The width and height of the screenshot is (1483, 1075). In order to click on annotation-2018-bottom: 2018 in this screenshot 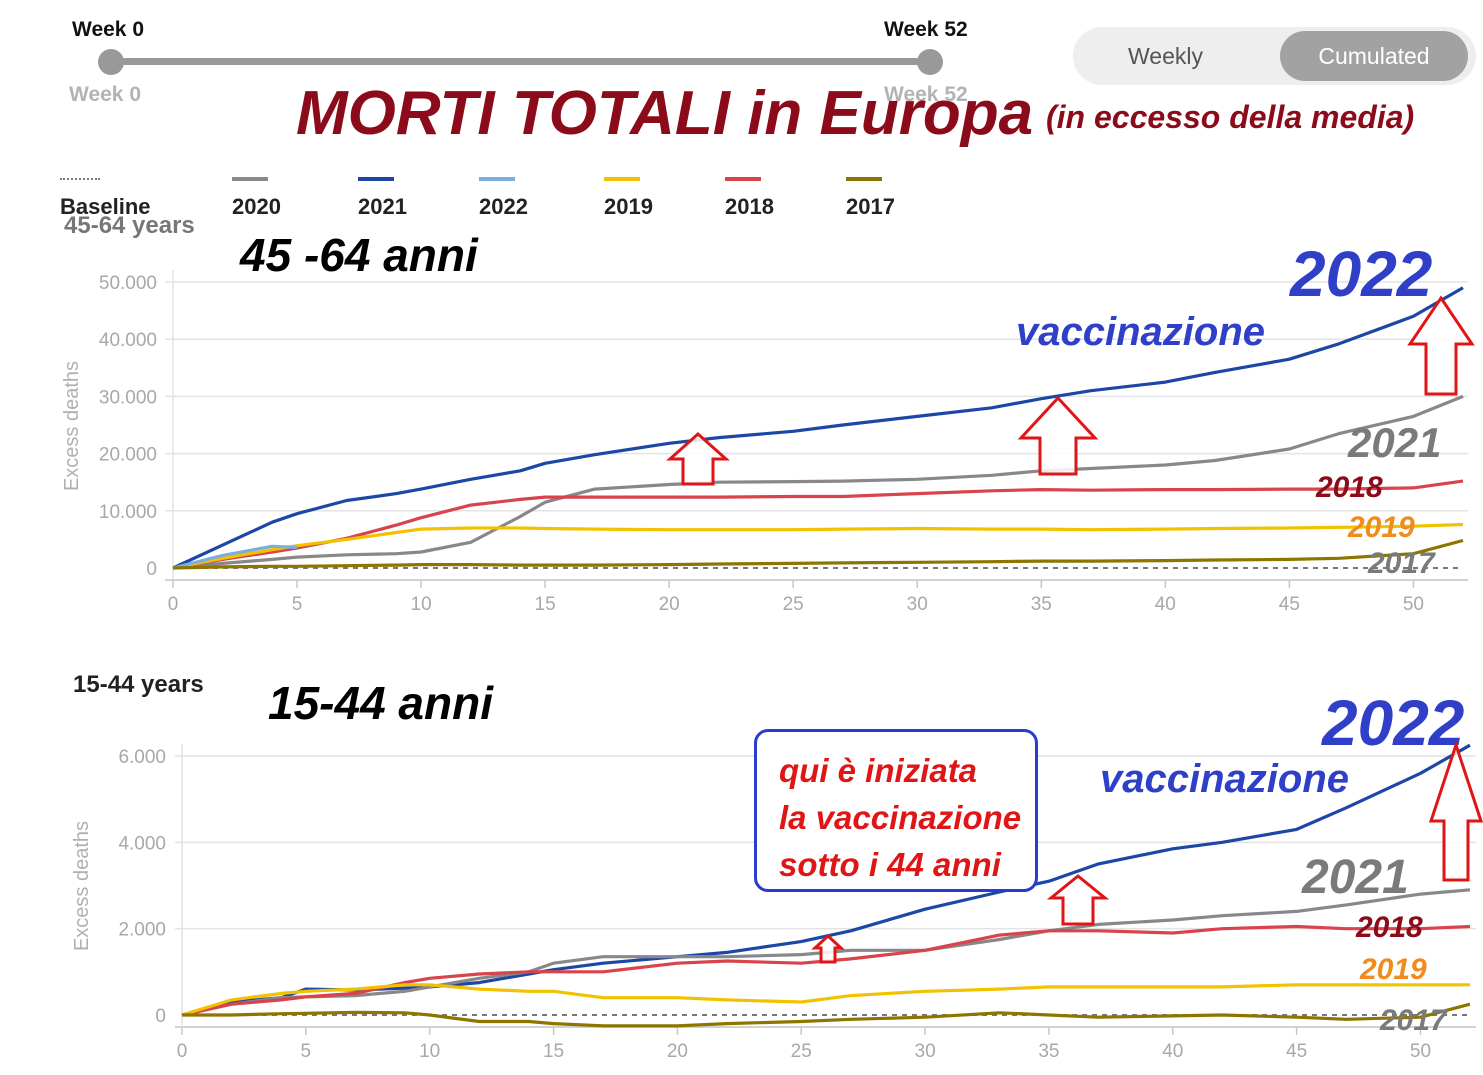, I will do `click(1389, 927)`.